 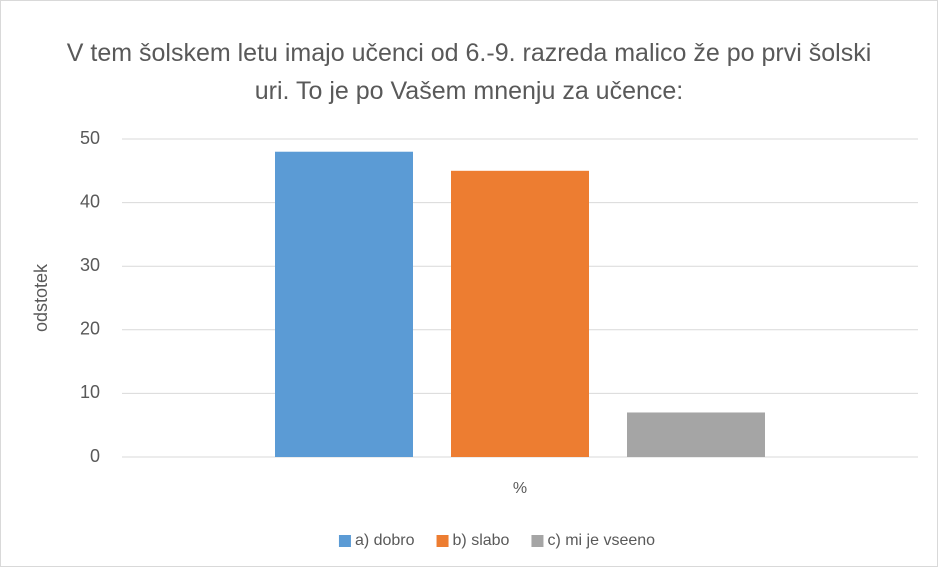 I want to click on y-tick-label: 0, so click(x=95, y=456).